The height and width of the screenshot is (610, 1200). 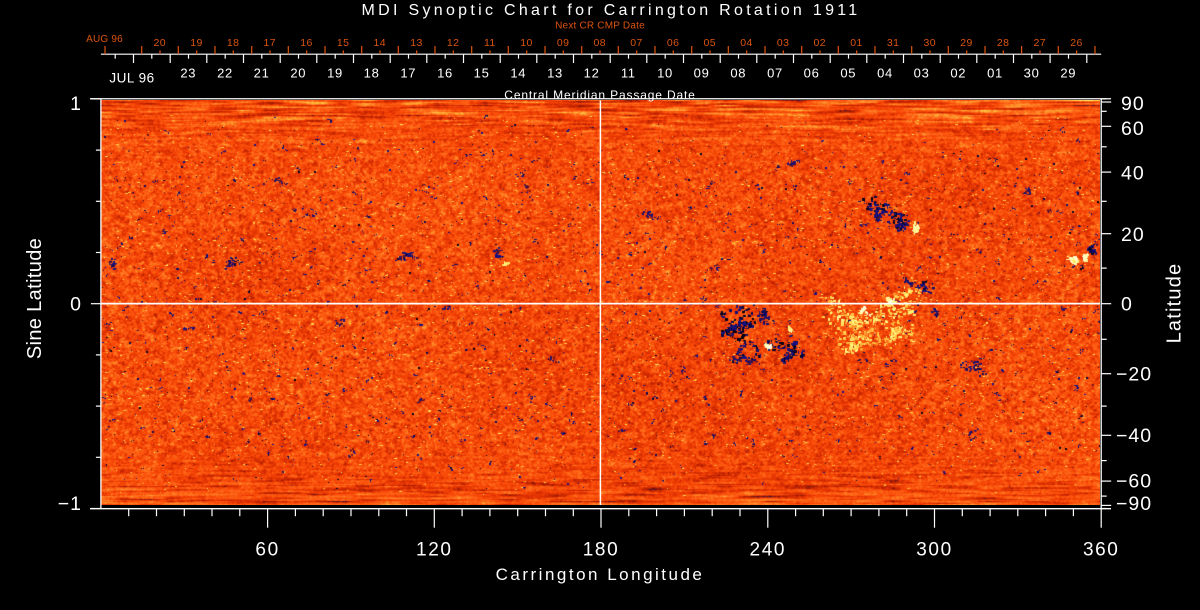 I want to click on svg-text: −20, so click(x=1134, y=375).